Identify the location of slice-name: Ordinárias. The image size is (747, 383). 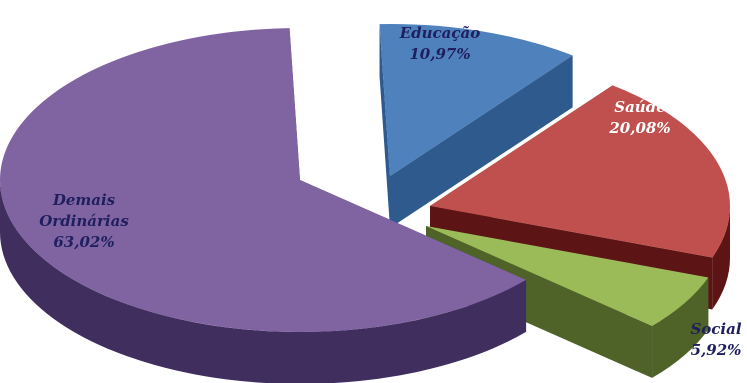
(84, 221).